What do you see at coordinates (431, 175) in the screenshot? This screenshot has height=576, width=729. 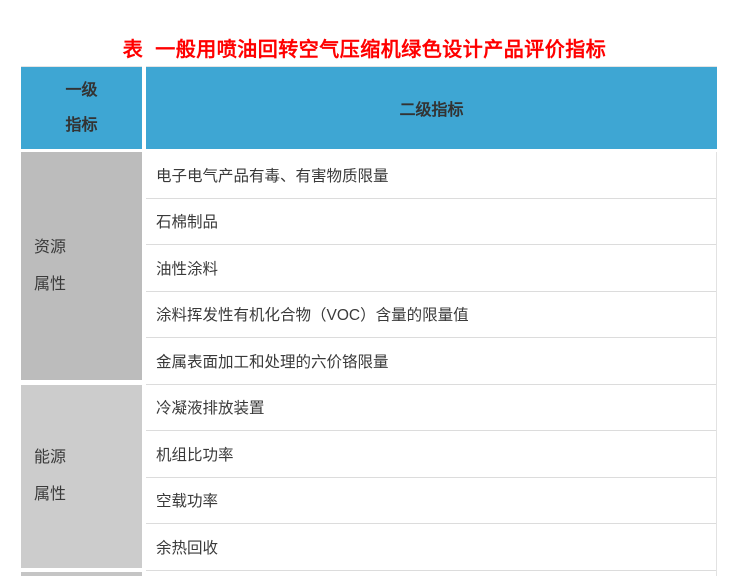 I see `table-row: 电子电气产品有毒、有害物质限量` at bounding box center [431, 175].